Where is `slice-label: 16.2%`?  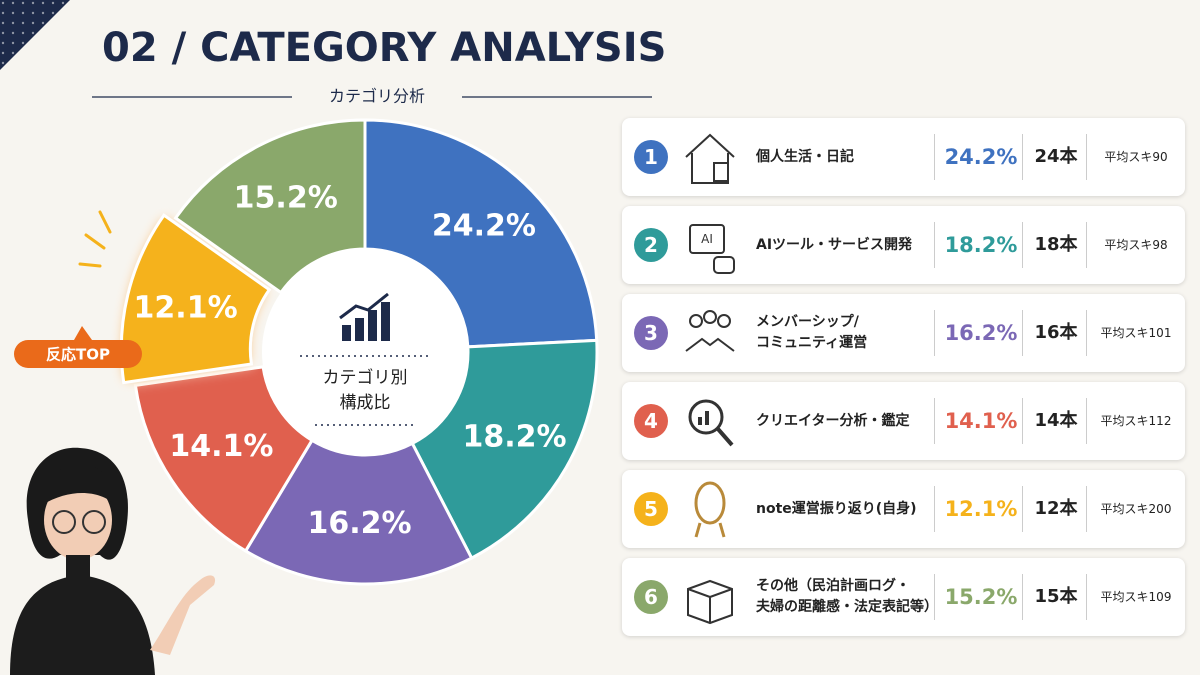
slice-label: 16.2% is located at coordinates (360, 523).